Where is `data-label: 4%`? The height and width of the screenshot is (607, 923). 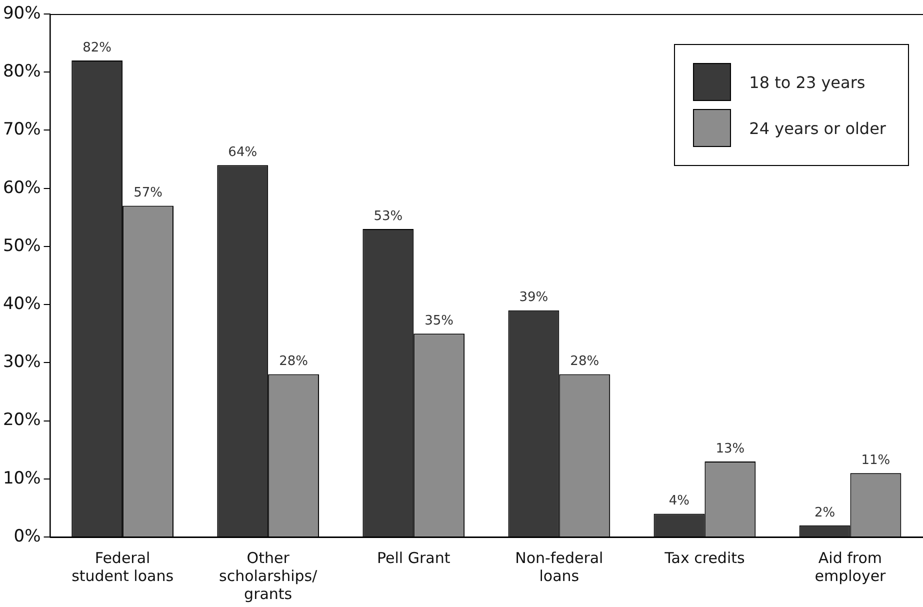
data-label: 4% is located at coordinates (679, 501).